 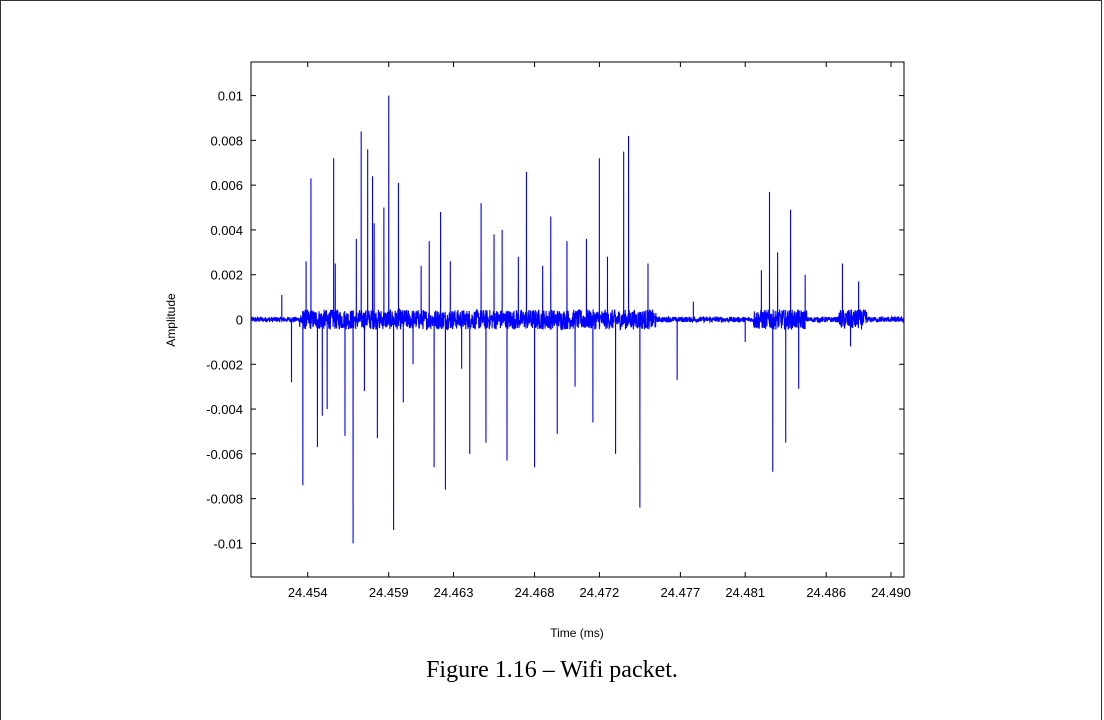 I want to click on y-tick-label: 0.006, so click(x=226, y=185).